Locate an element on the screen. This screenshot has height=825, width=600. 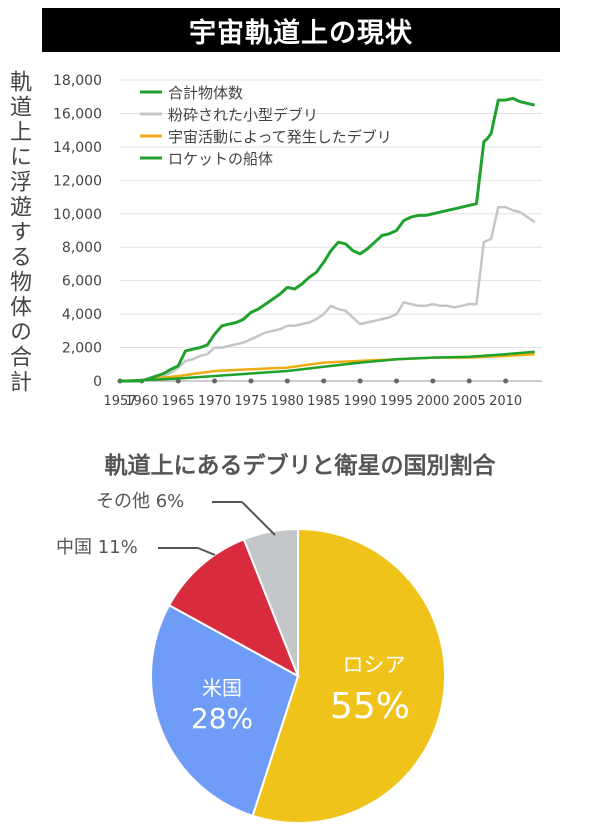
pie-label-other: その他 6% is located at coordinates (140, 501).